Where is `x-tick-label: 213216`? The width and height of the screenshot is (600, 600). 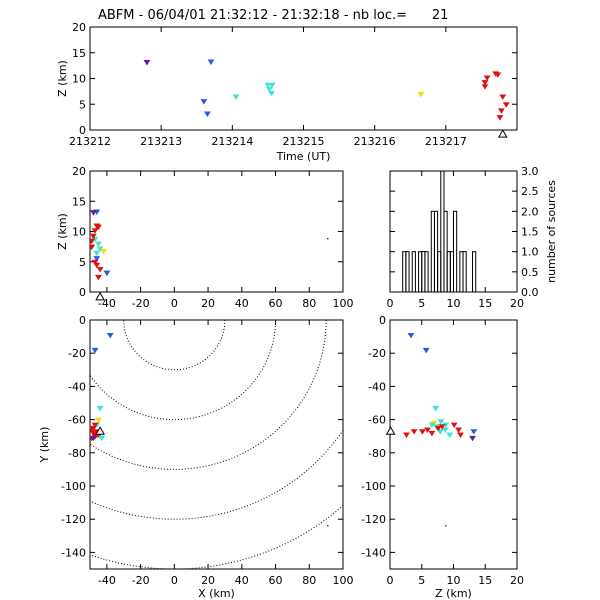
x-tick-label: 213216 is located at coordinates (375, 141).